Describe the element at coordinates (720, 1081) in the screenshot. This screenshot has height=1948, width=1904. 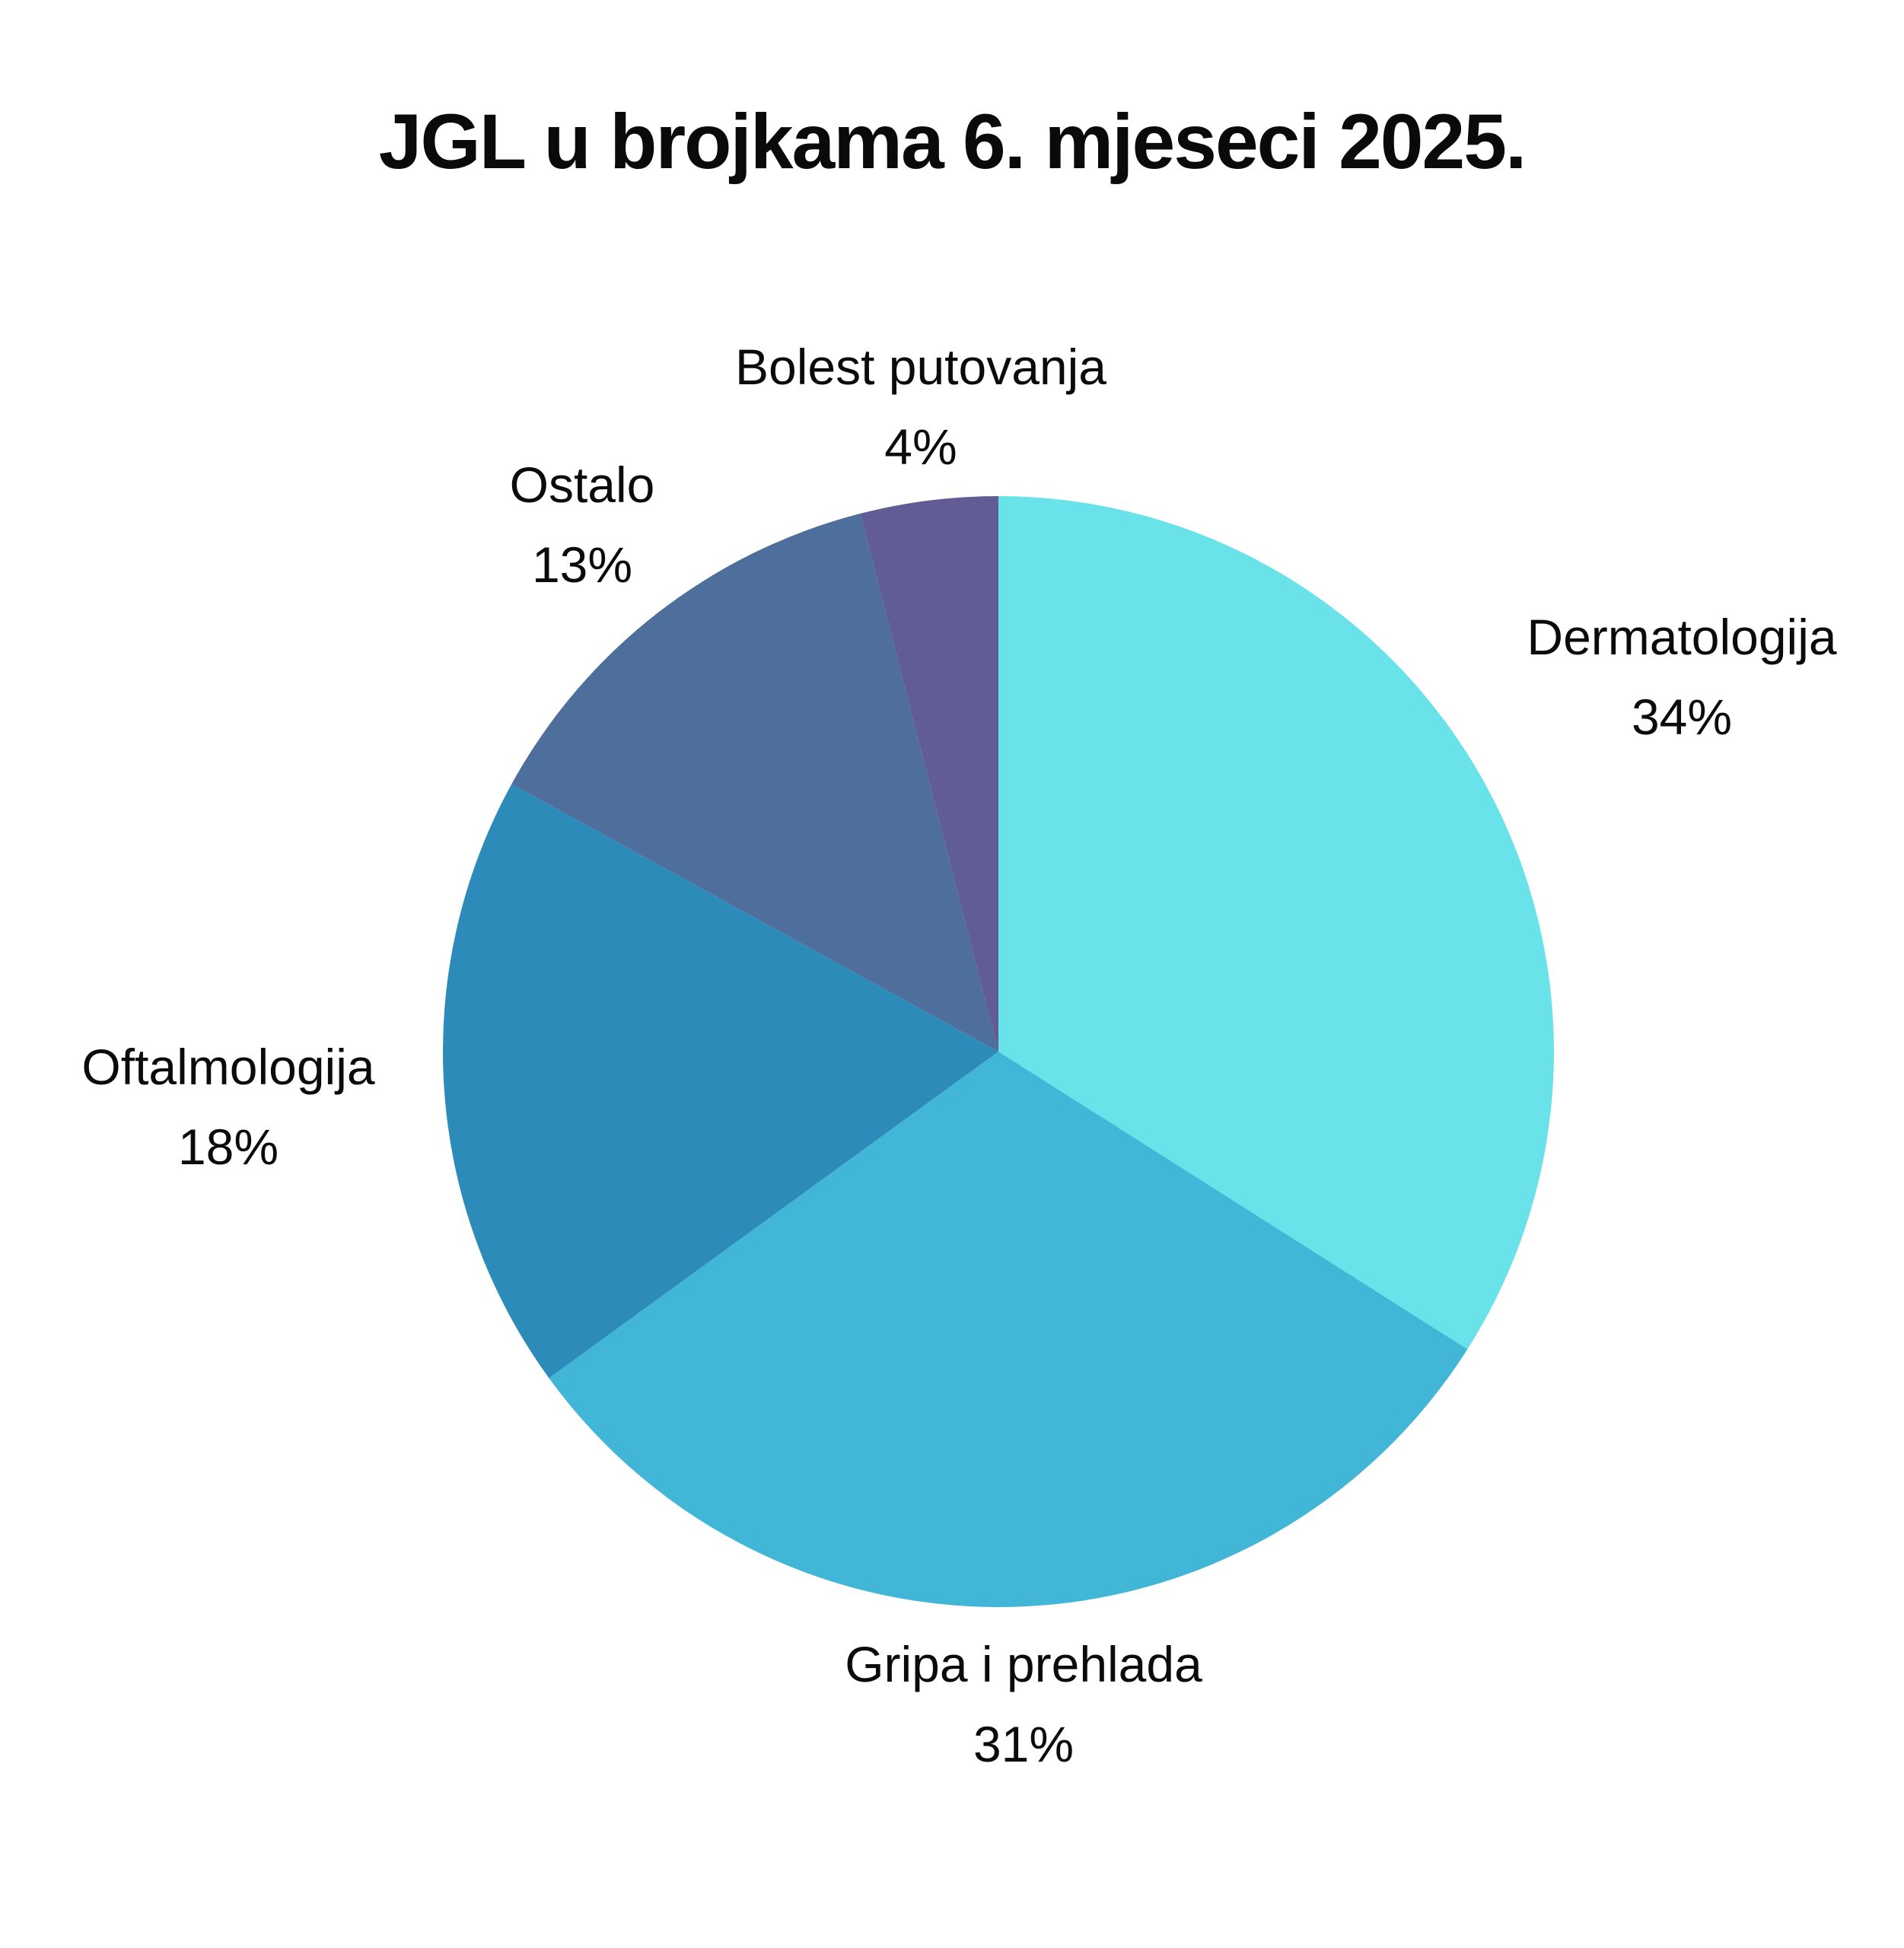
I see `pie-slice-oftalmologija` at that location.